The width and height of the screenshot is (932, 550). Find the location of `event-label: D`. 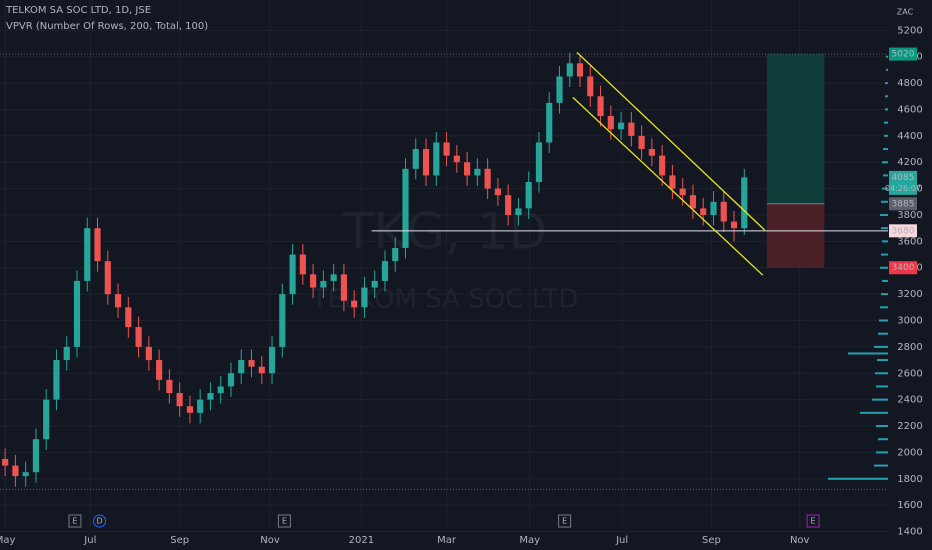

event-label: D is located at coordinates (99, 521).